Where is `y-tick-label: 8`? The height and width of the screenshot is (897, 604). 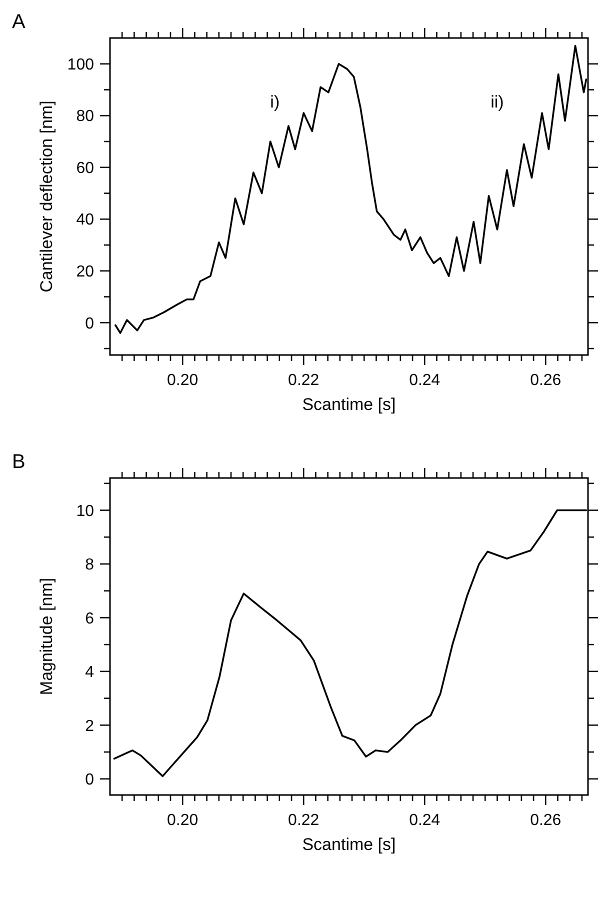
y-tick-label: 8 is located at coordinates (89, 565).